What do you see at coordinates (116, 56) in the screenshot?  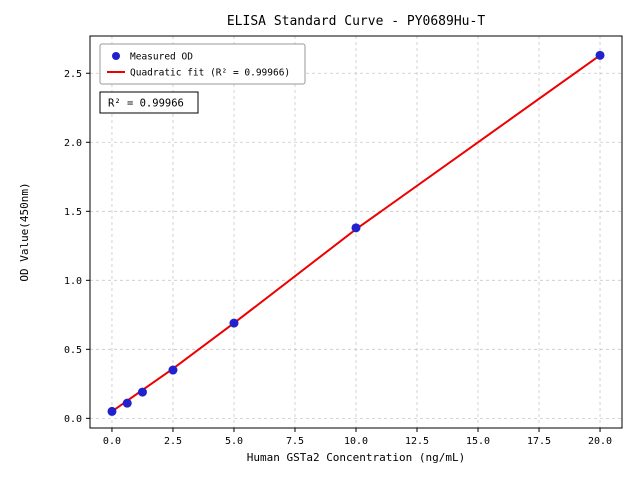 I see `legend-marker-dot` at bounding box center [116, 56].